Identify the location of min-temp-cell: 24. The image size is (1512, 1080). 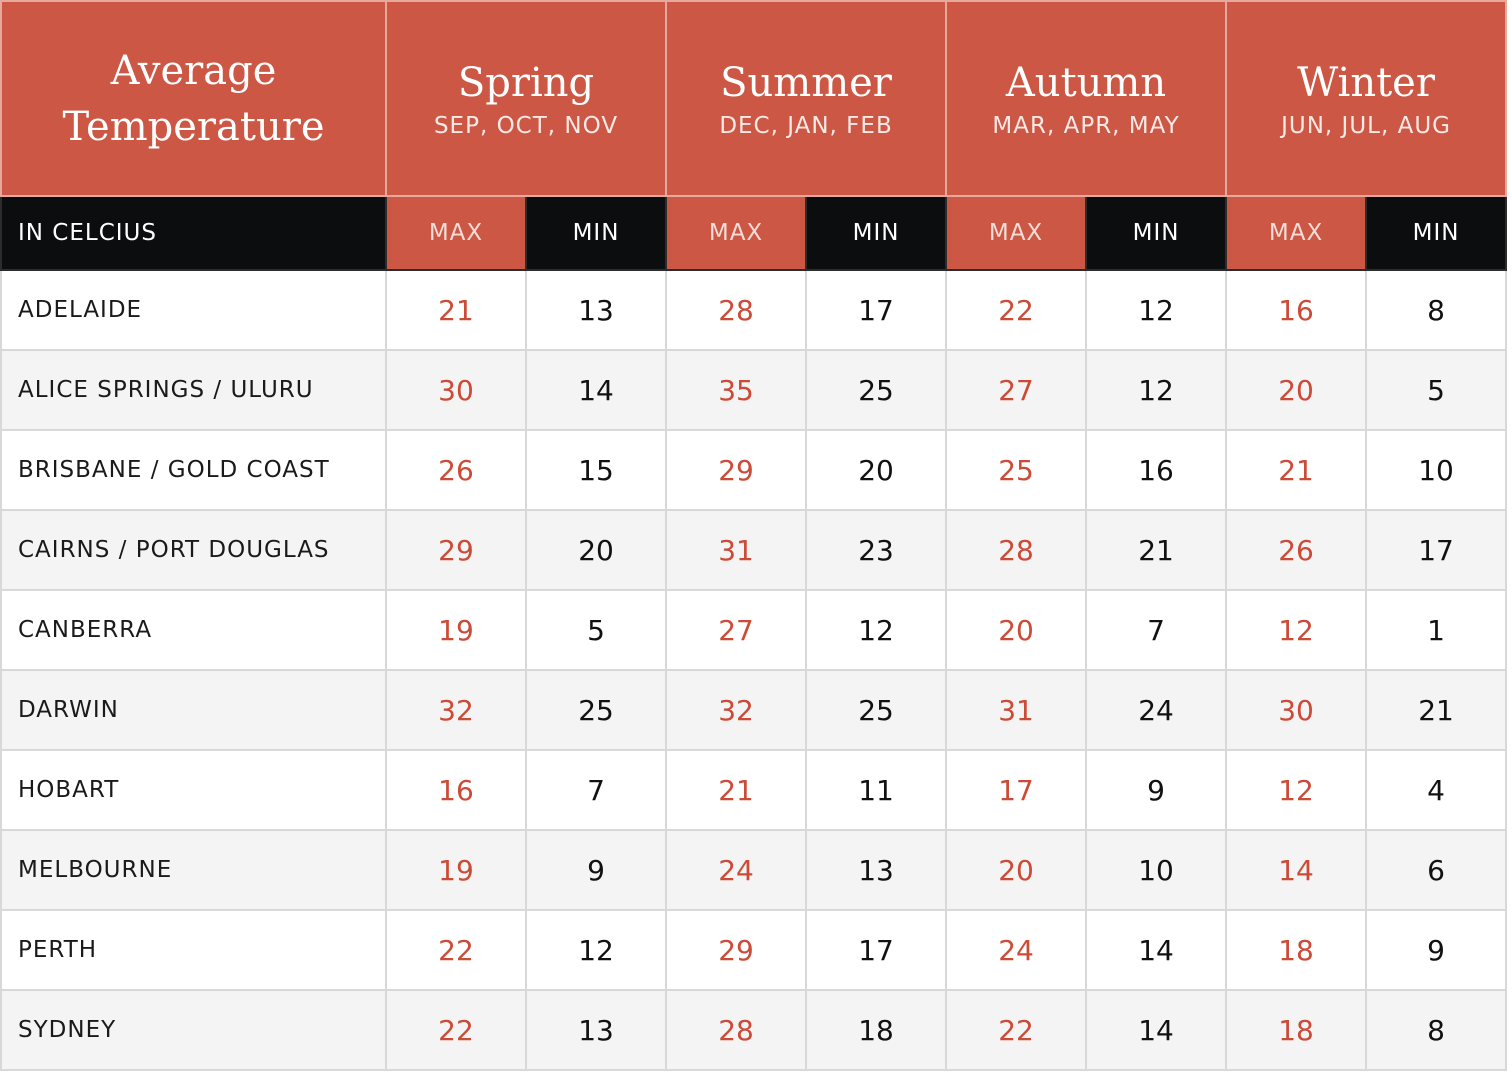
(1156, 710).